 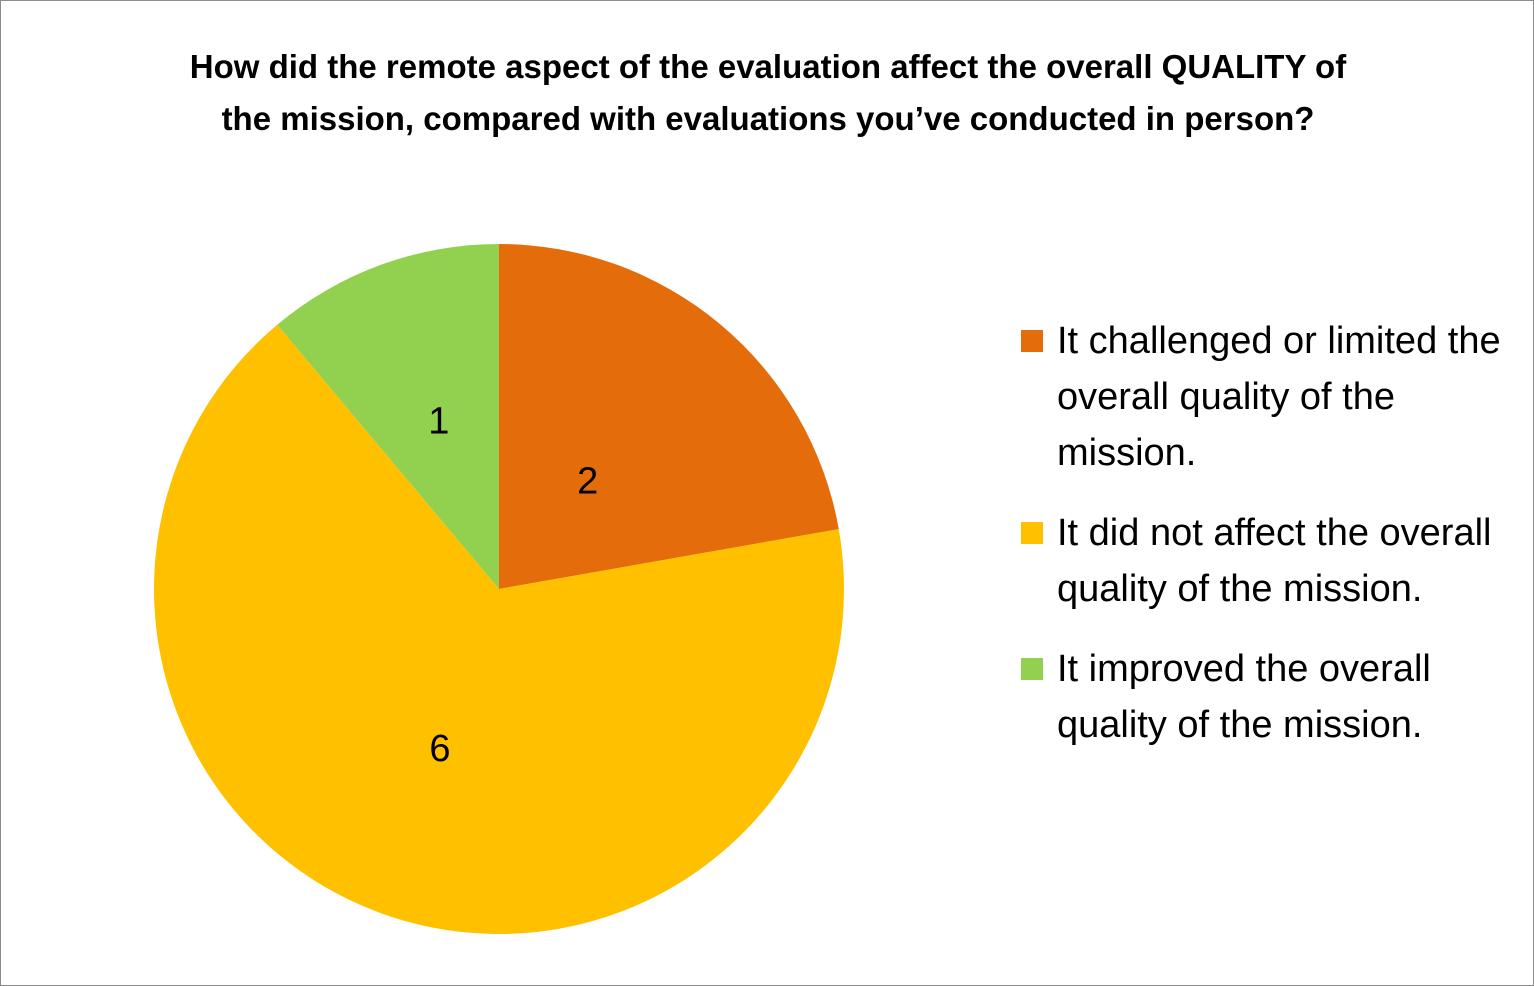 What do you see at coordinates (1032, 533) in the screenshot?
I see `legend-swatch-no-effect` at bounding box center [1032, 533].